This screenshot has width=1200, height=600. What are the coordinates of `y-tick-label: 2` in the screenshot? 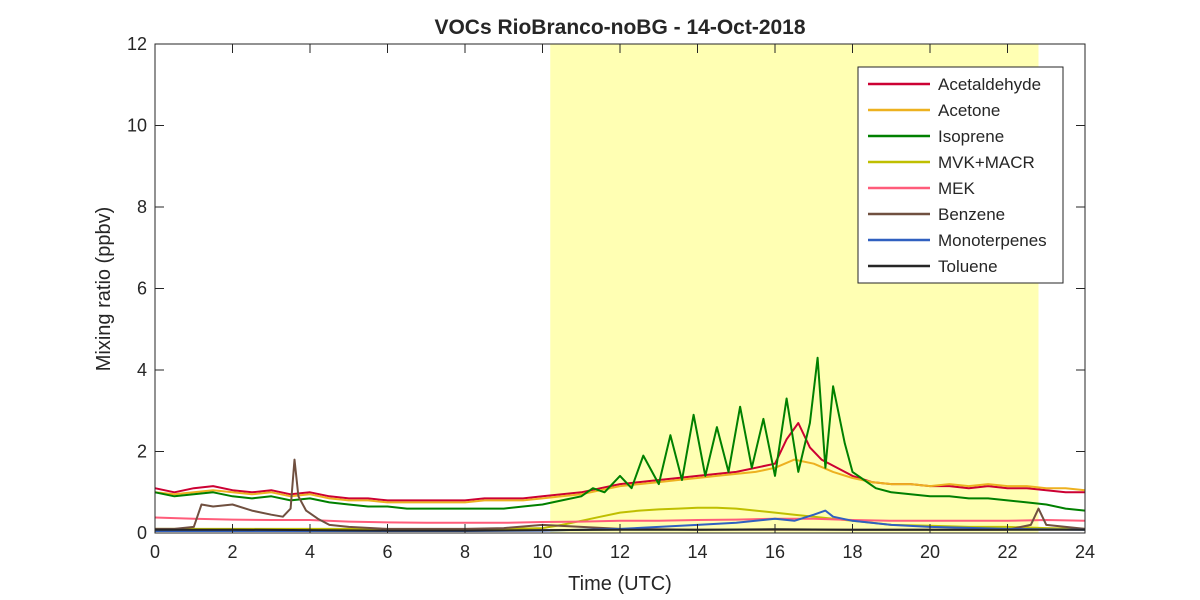 It's located at (142, 452).